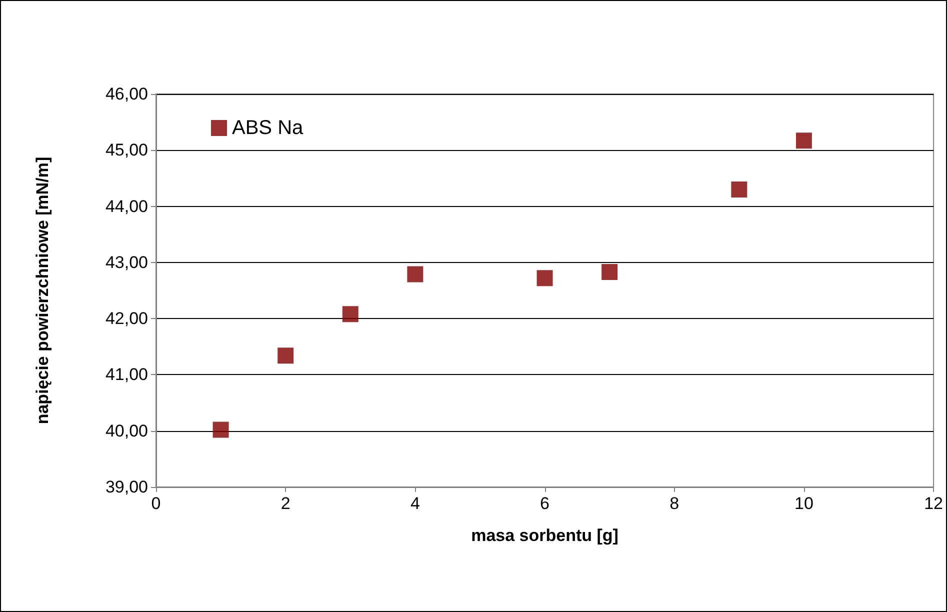 The height and width of the screenshot is (612, 947). What do you see at coordinates (126, 262) in the screenshot?
I see `y-tick-label: 43,00` at bounding box center [126, 262].